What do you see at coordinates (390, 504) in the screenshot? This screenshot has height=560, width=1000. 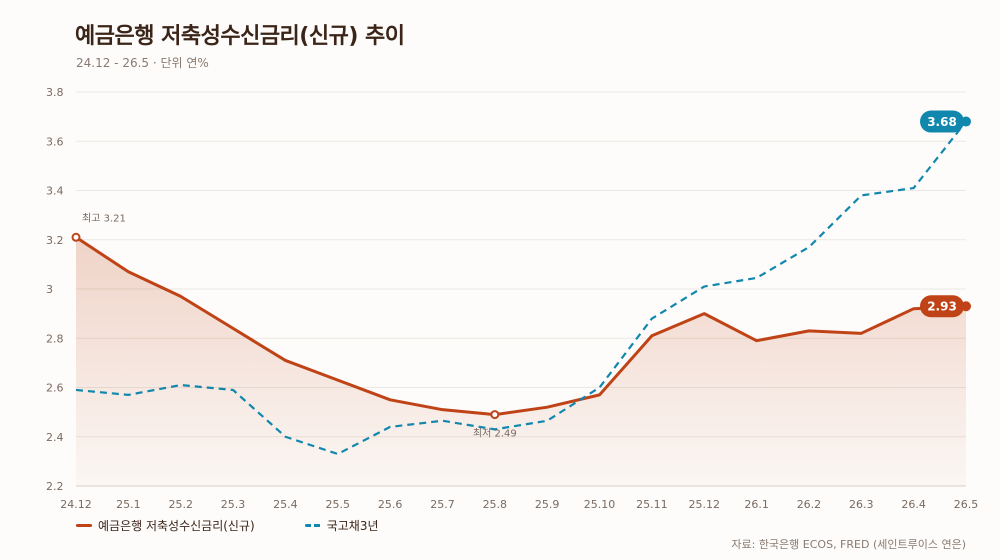 I see `x-tick-label: 25.6` at bounding box center [390, 504].